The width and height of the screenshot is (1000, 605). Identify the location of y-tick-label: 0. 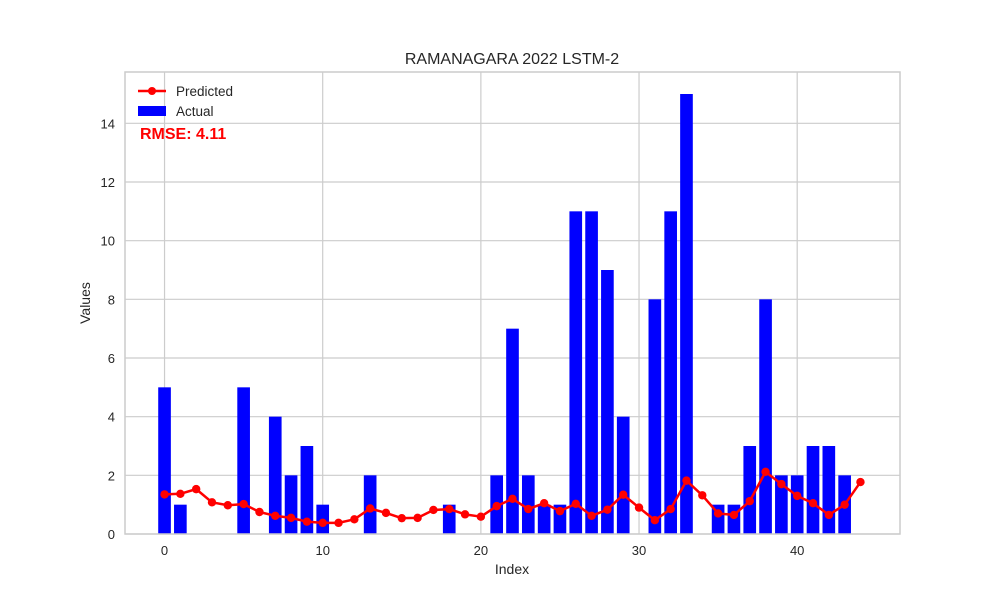
(111, 534).